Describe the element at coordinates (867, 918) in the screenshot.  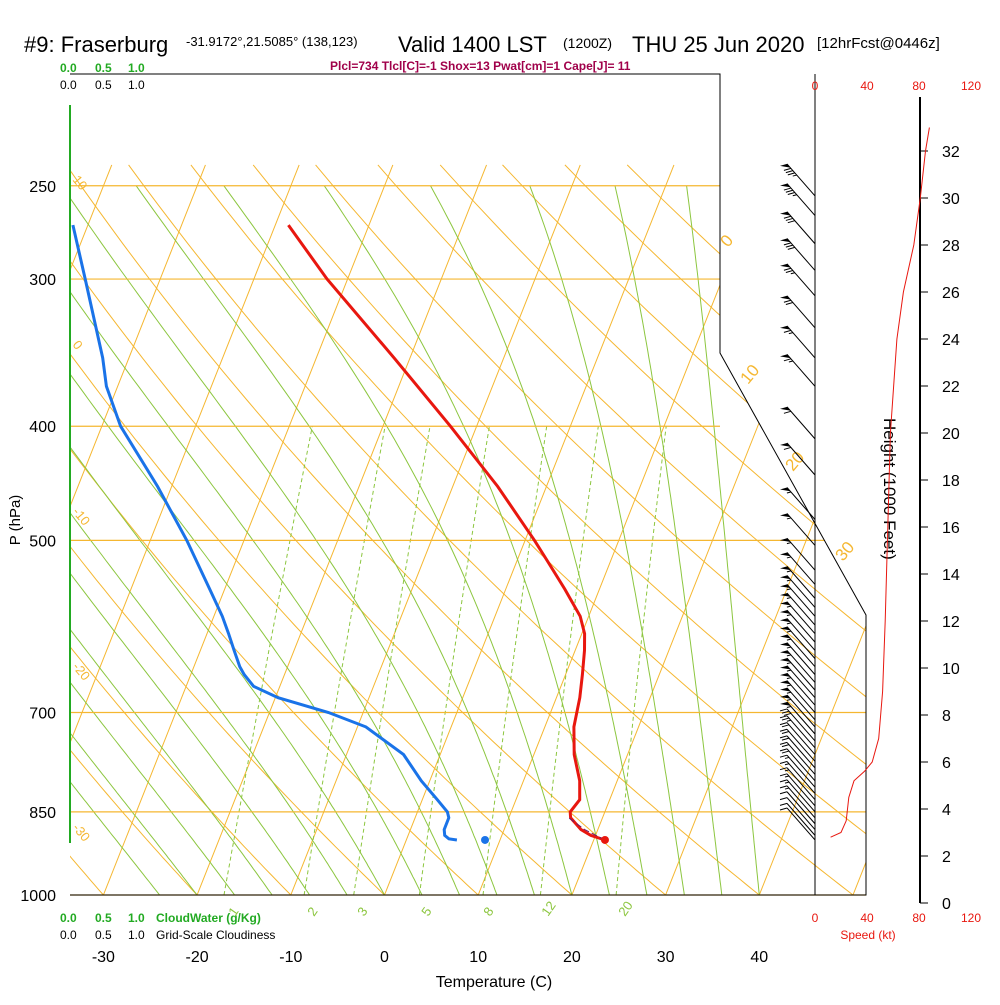
I see `speed-tick-bottom: 40` at that location.